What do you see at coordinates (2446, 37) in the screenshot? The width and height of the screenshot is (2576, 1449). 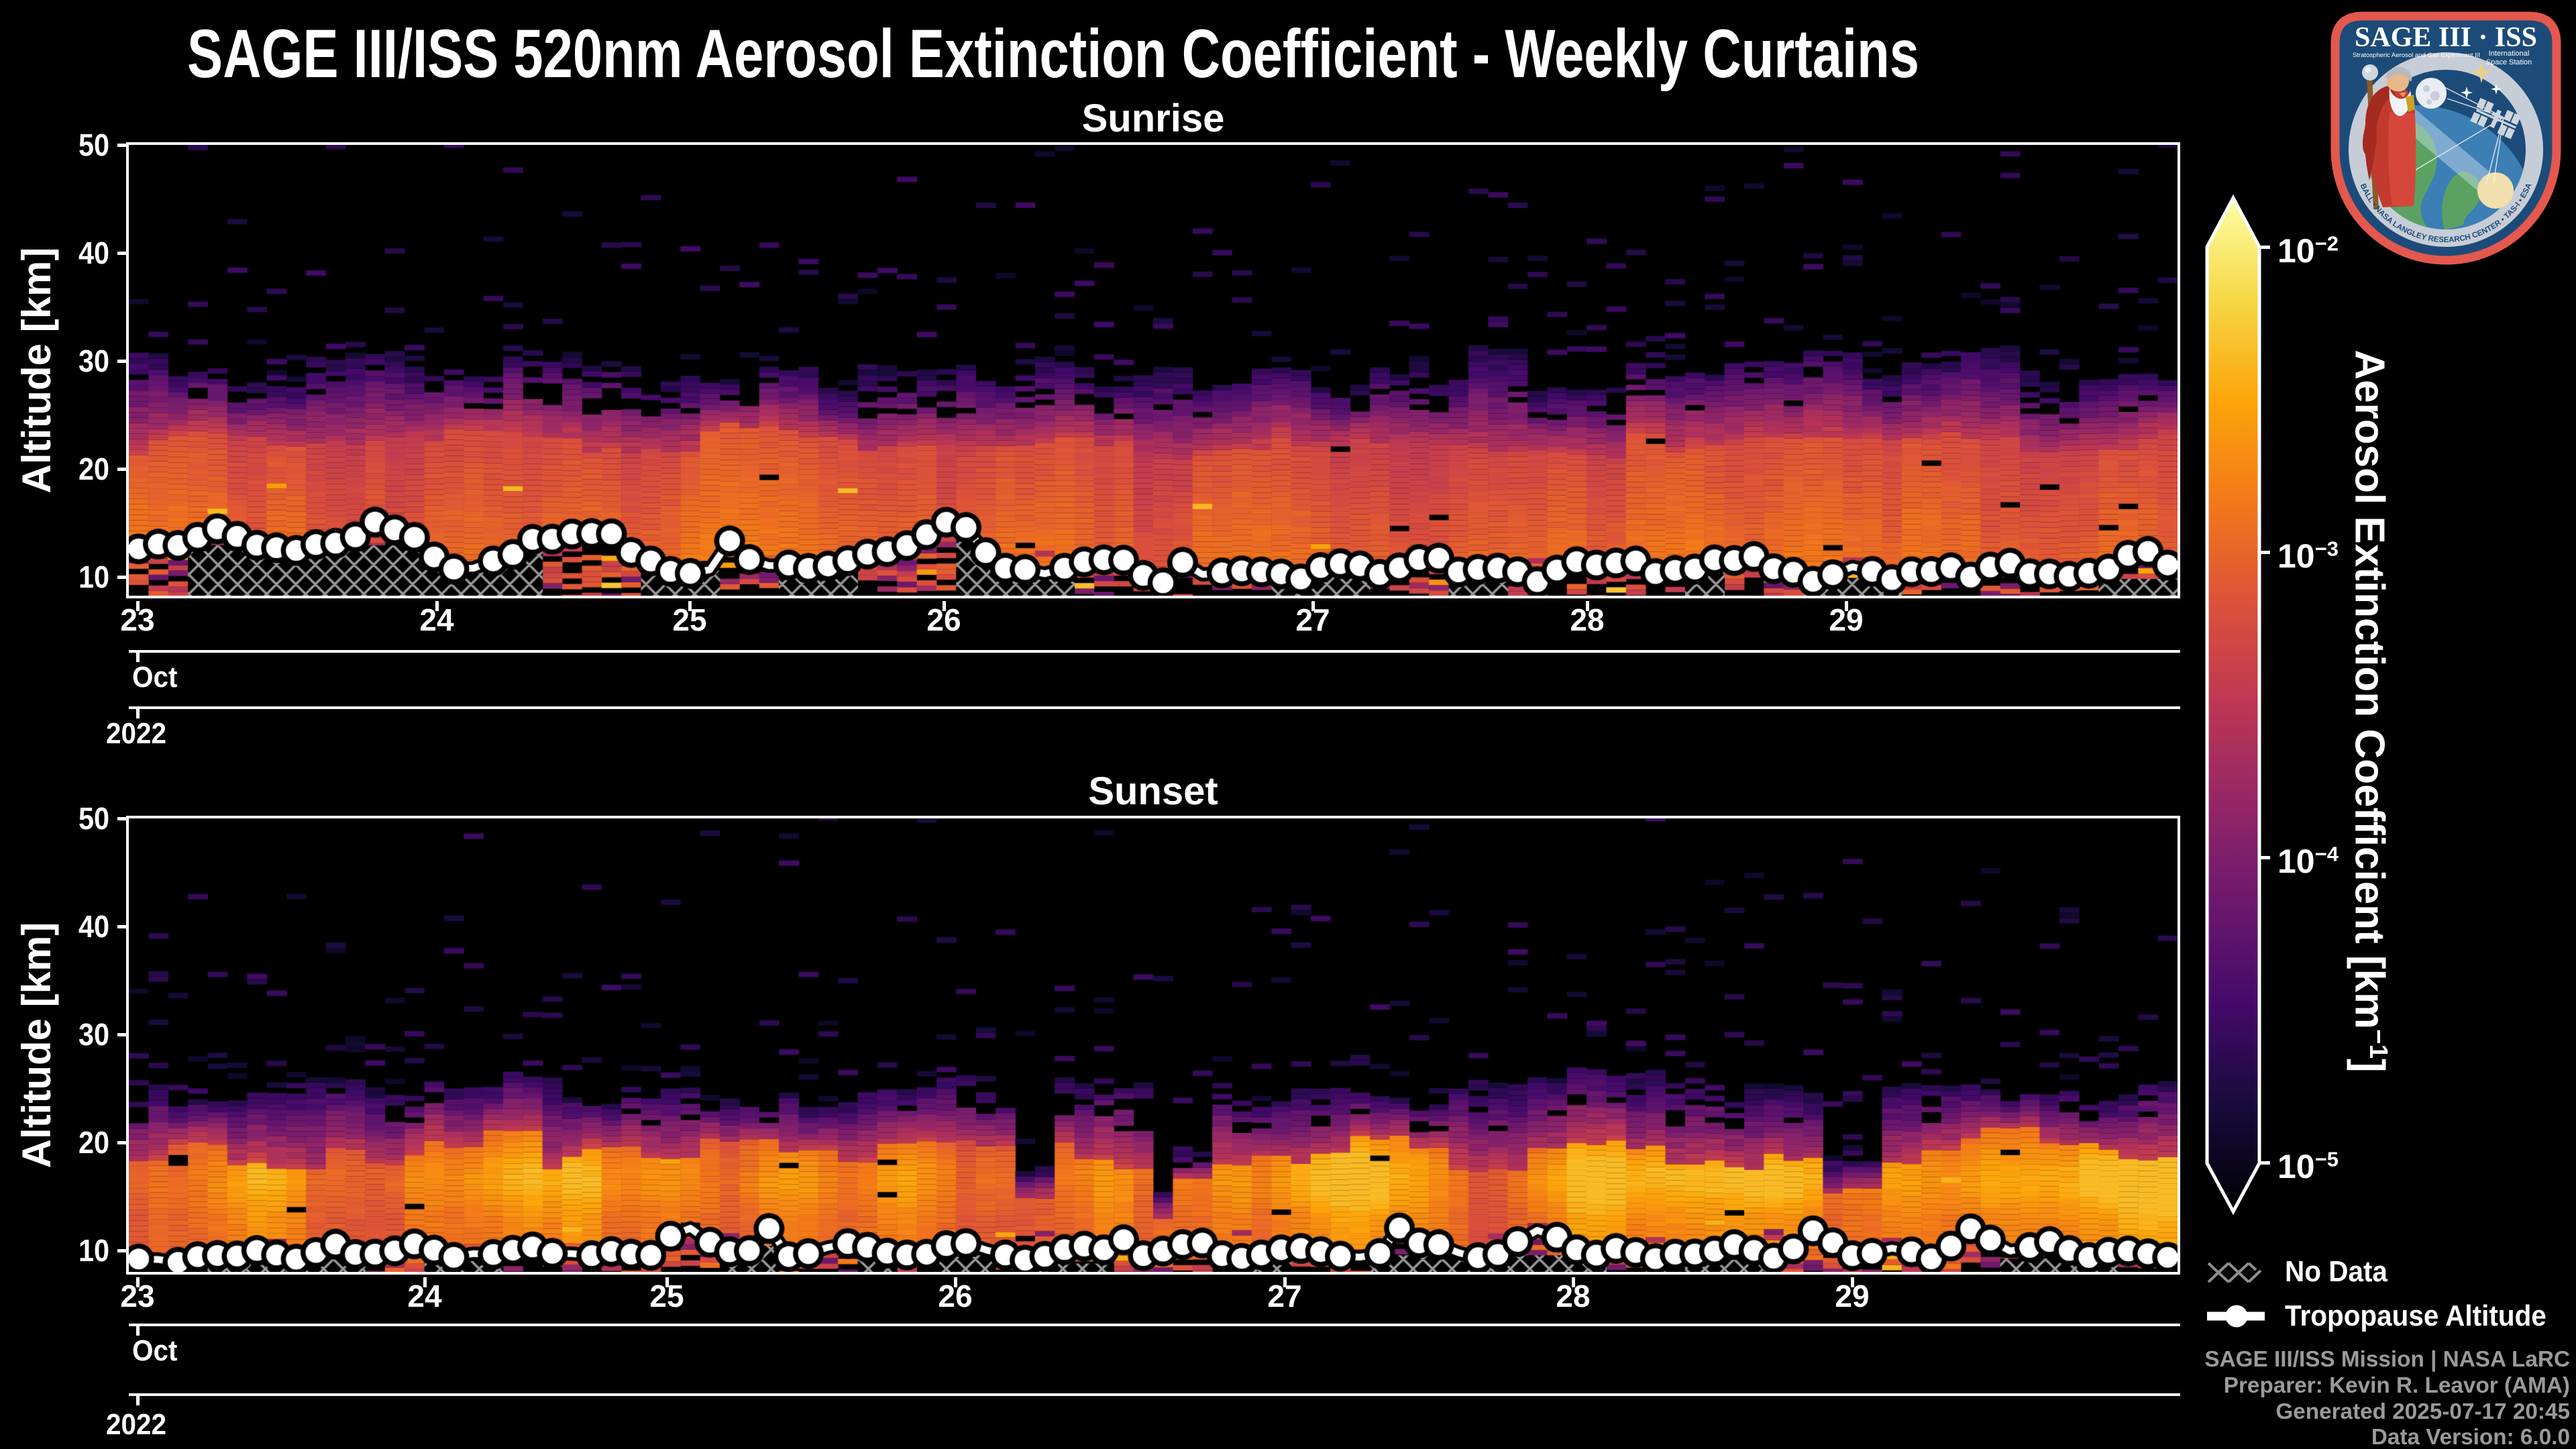 I see `svg-text: SAGE III · ISS` at bounding box center [2446, 37].